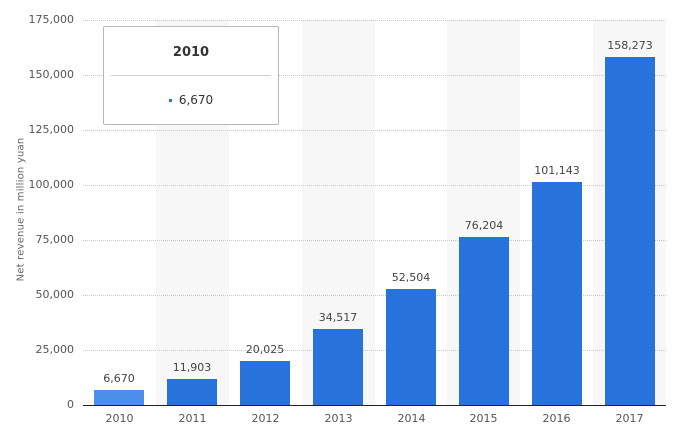 The height and width of the screenshot is (433, 679). What do you see at coordinates (51, 19) in the screenshot?
I see `y-tick-label: 175,000` at bounding box center [51, 19].